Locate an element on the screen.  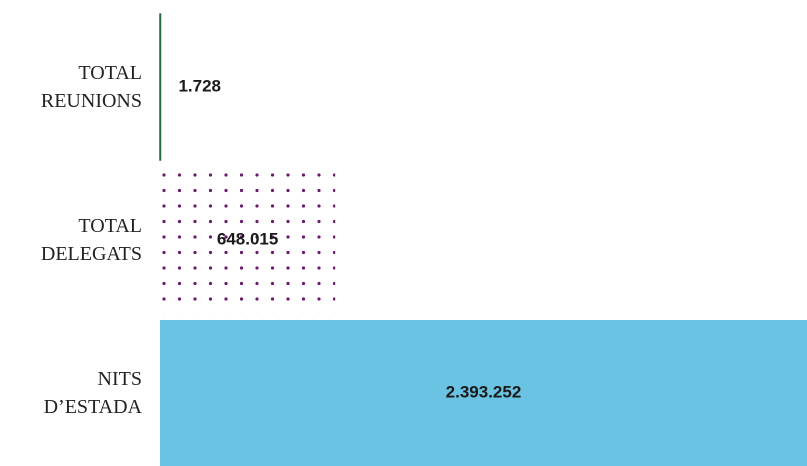
category-label: TOTAL DELEGATS is located at coordinates (91, 240).